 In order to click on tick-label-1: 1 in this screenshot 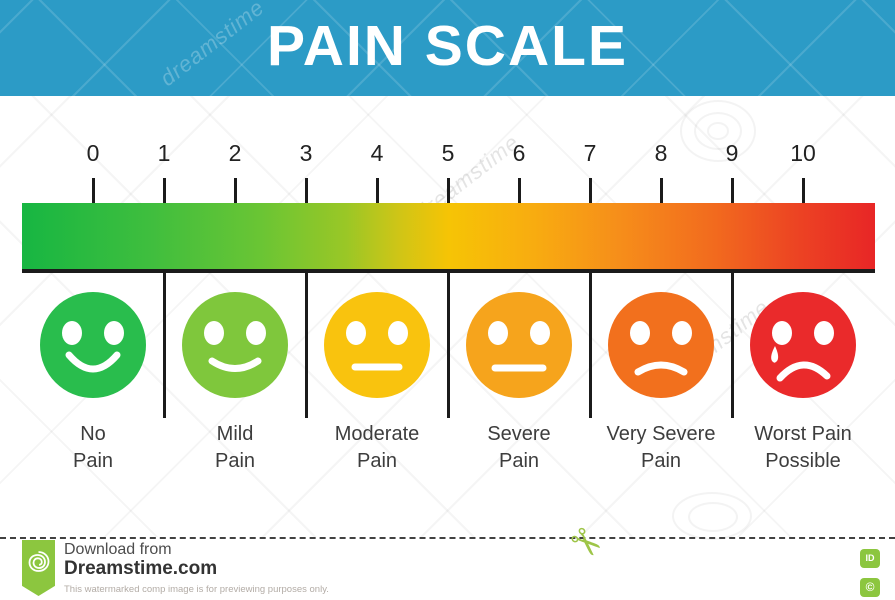, I will do `click(164, 153)`.